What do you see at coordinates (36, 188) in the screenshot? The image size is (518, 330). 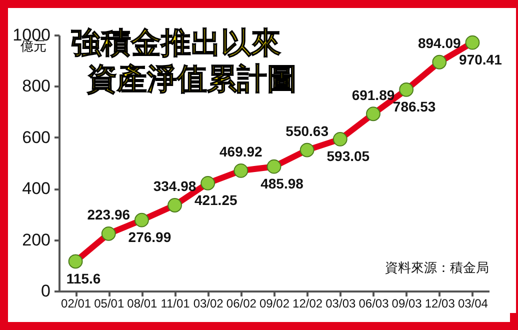 I see `y-tick-label: 400` at bounding box center [36, 188].